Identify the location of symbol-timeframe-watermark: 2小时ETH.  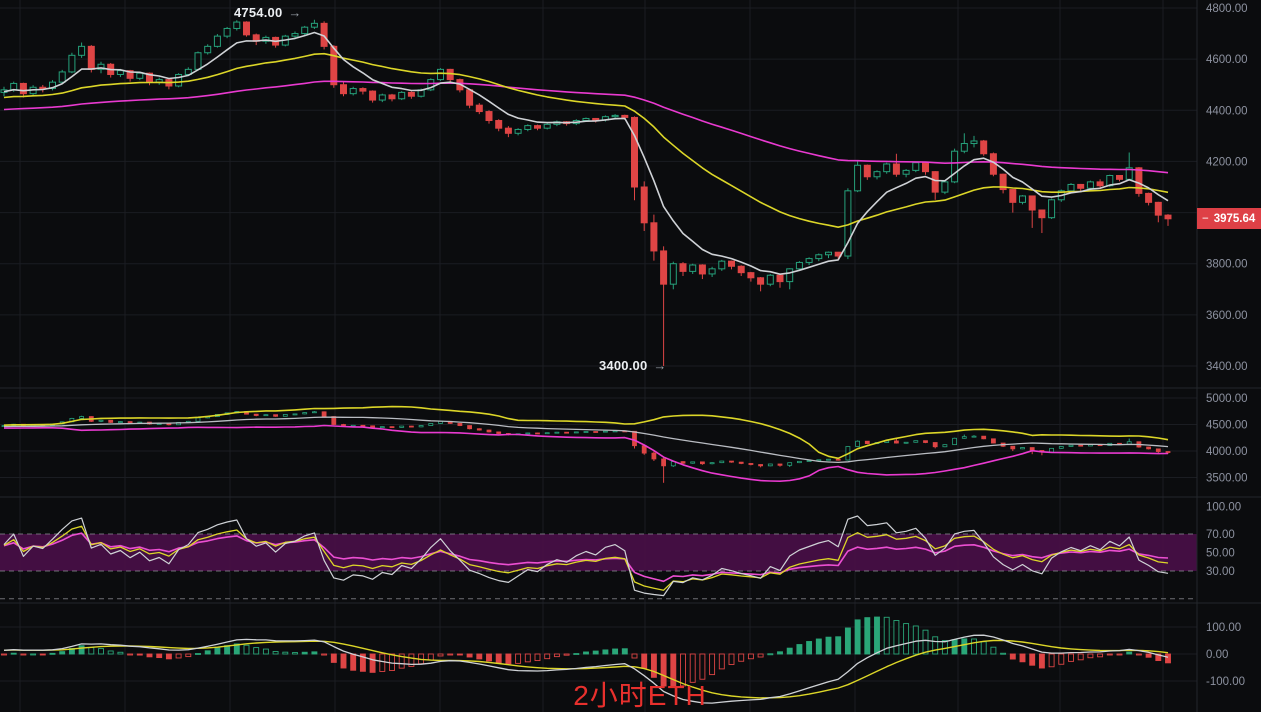
(640, 695).